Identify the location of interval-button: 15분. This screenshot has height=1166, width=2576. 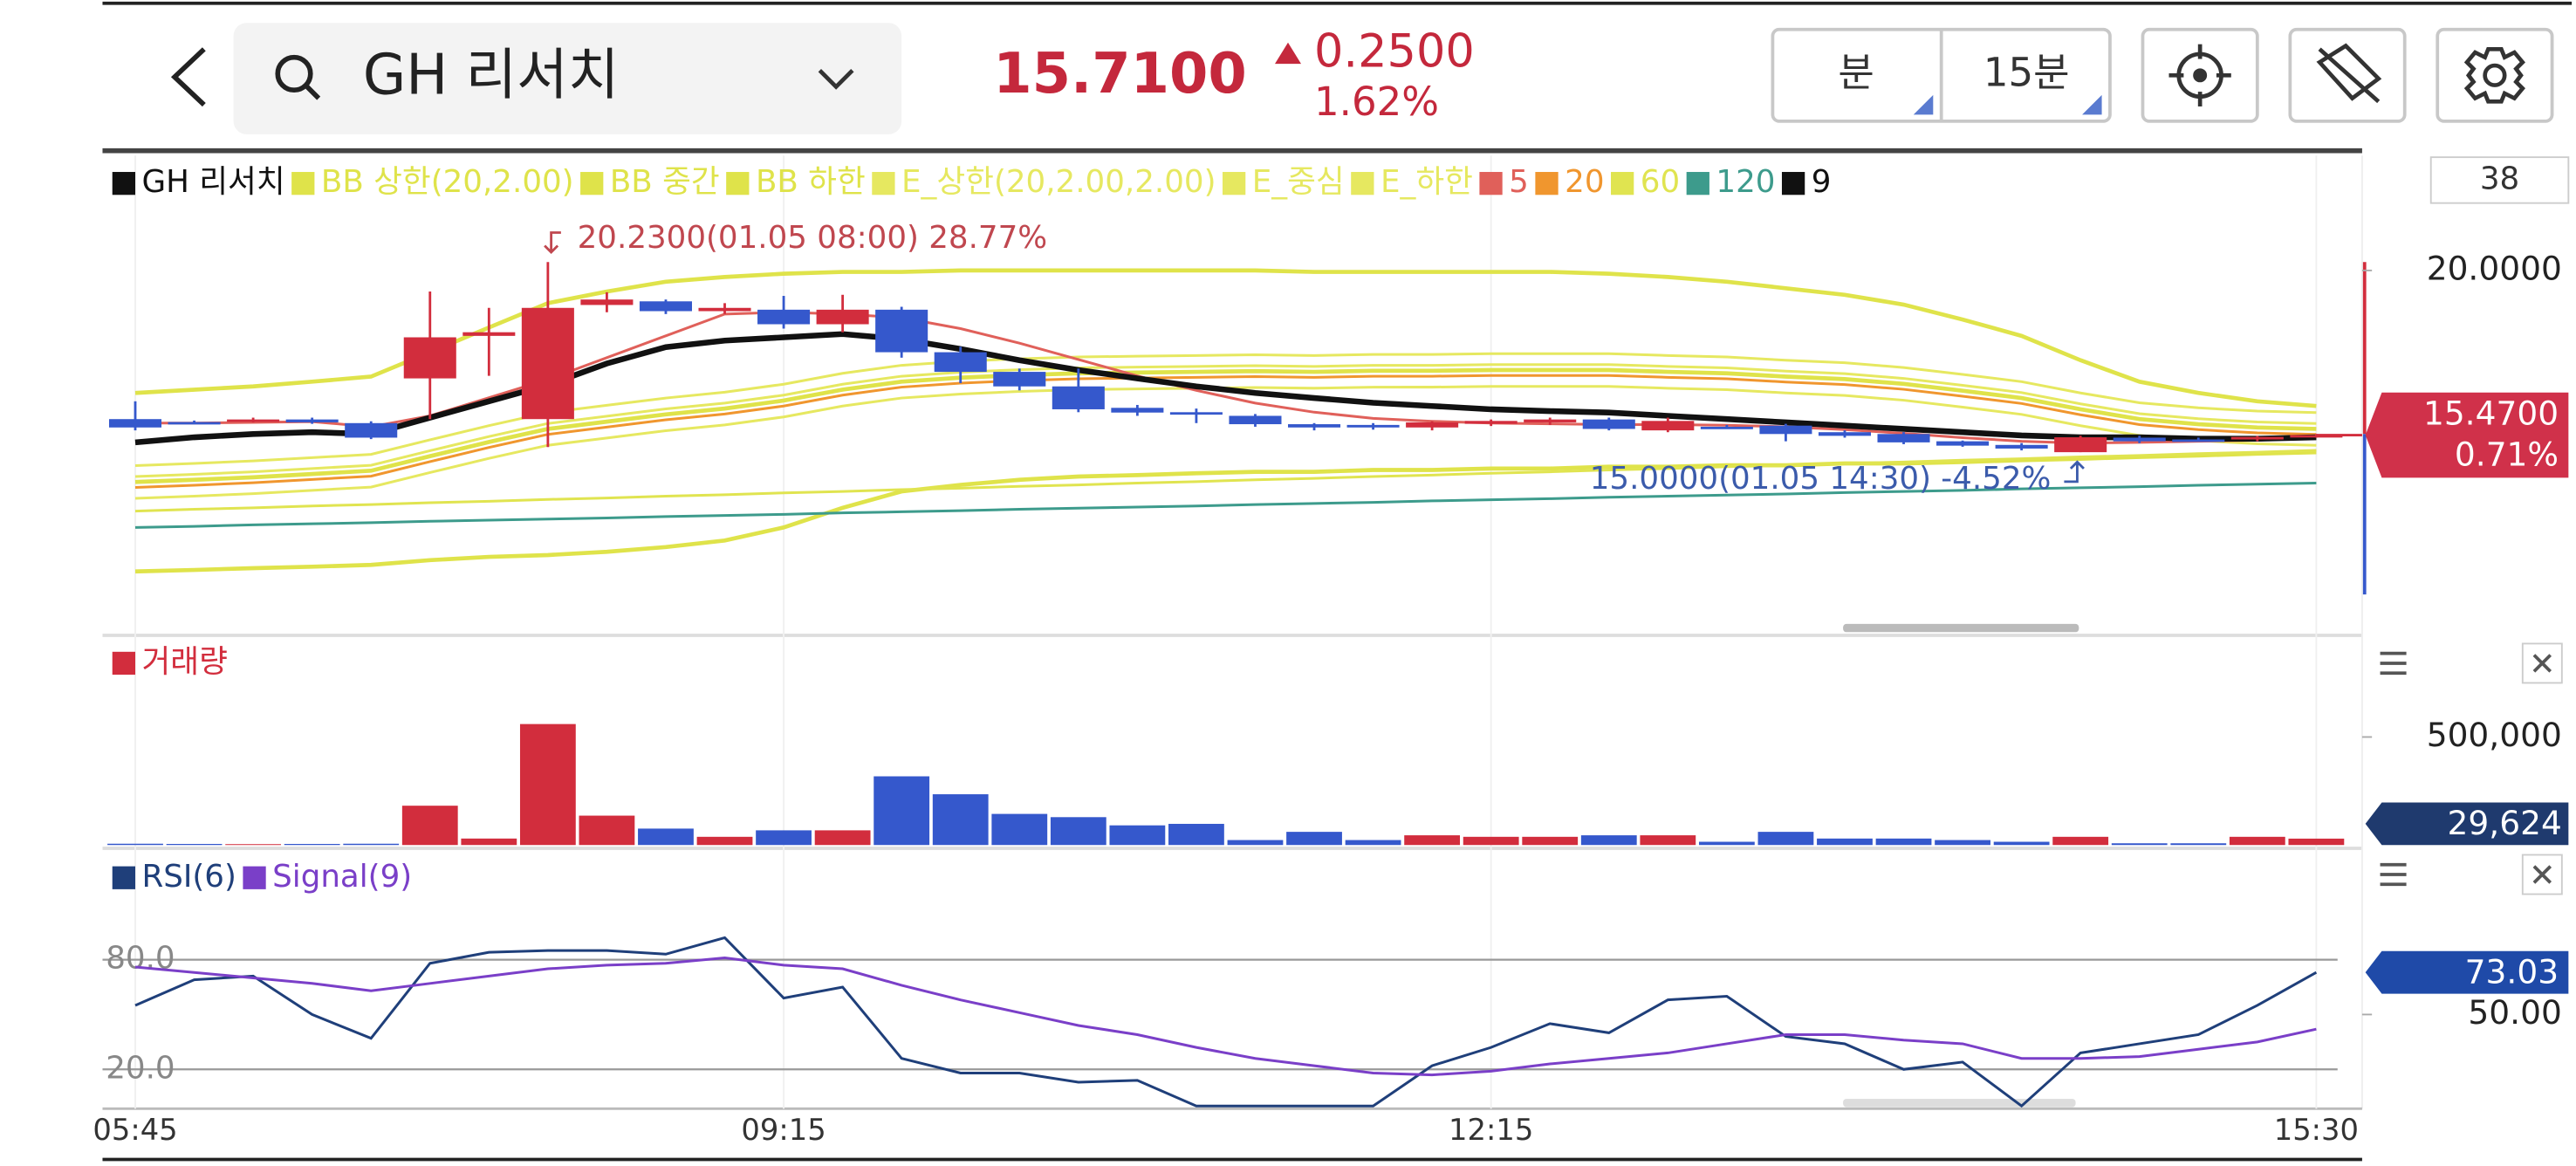
(2027, 72).